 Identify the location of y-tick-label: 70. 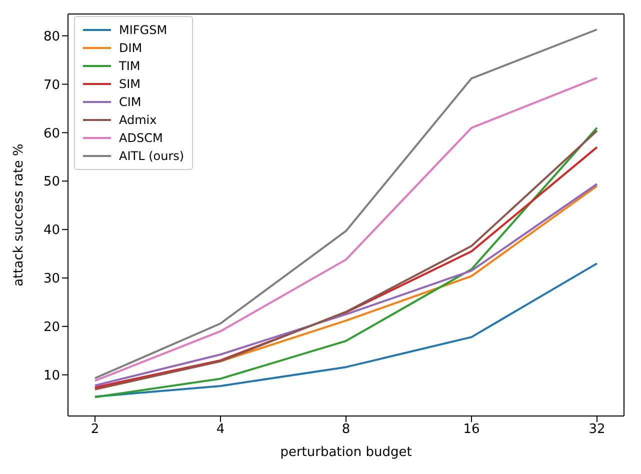
(51, 85).